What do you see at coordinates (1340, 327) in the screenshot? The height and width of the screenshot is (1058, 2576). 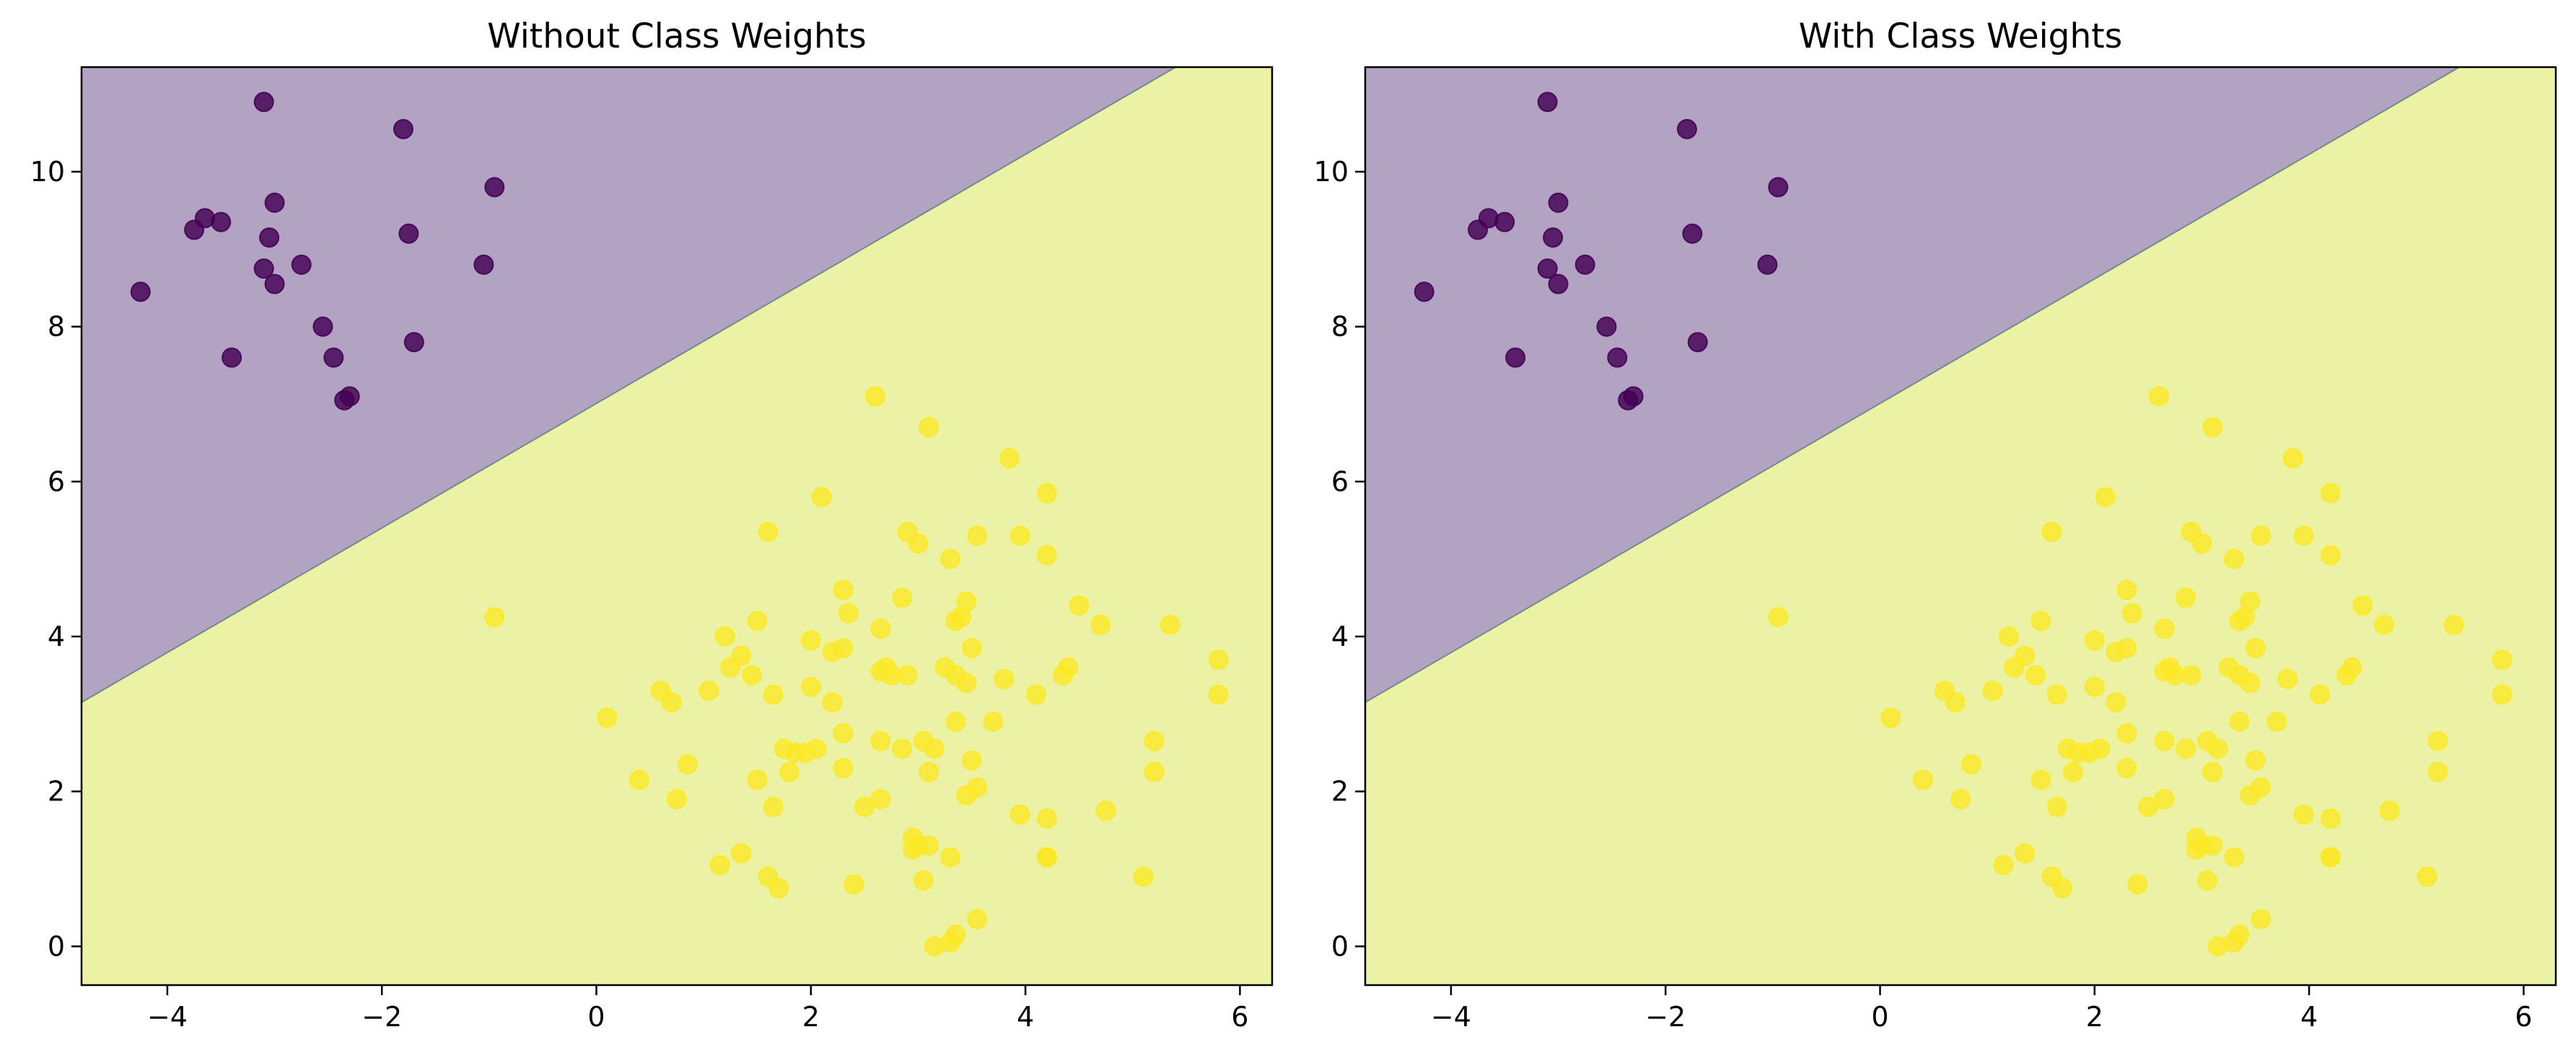 I see `y-tick-label: 8` at bounding box center [1340, 327].